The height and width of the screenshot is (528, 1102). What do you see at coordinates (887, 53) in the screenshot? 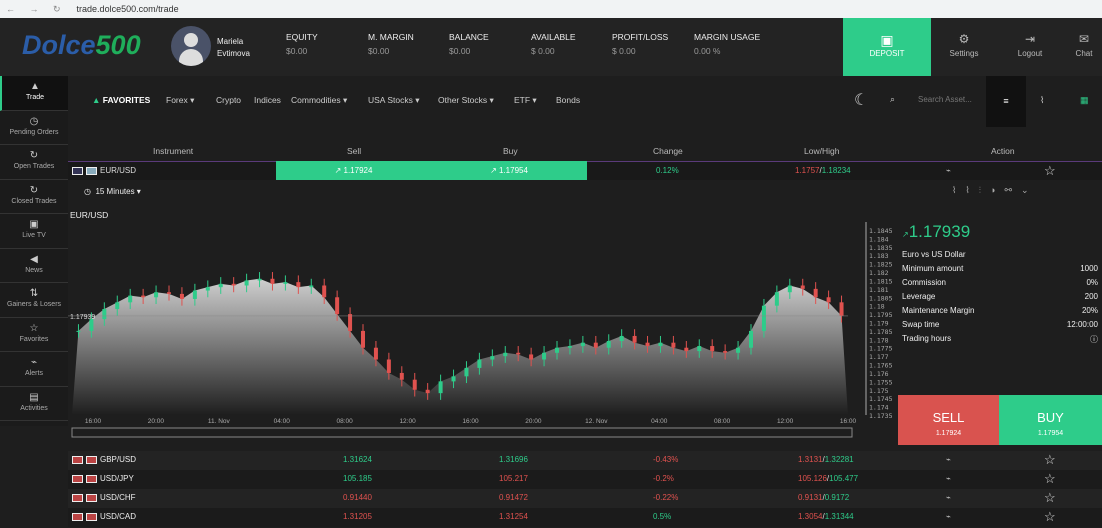
I see `deposit-label: DEPOSIT` at bounding box center [887, 53].